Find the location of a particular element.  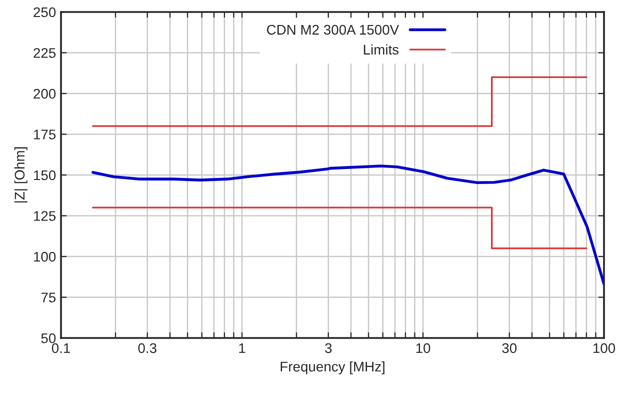

x-tick-label: 10 is located at coordinates (423, 348).